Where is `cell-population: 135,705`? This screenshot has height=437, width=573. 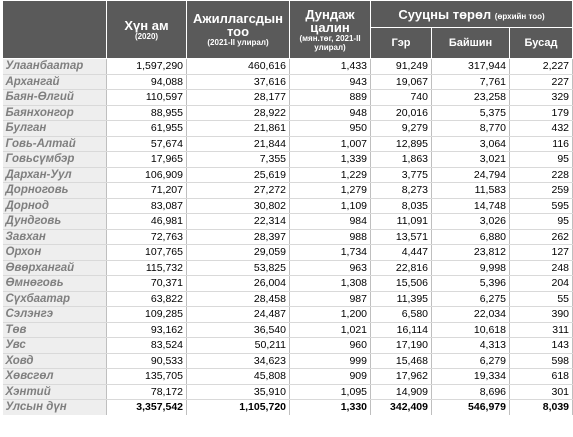
cell-population: 135,705 is located at coordinates (146, 376).